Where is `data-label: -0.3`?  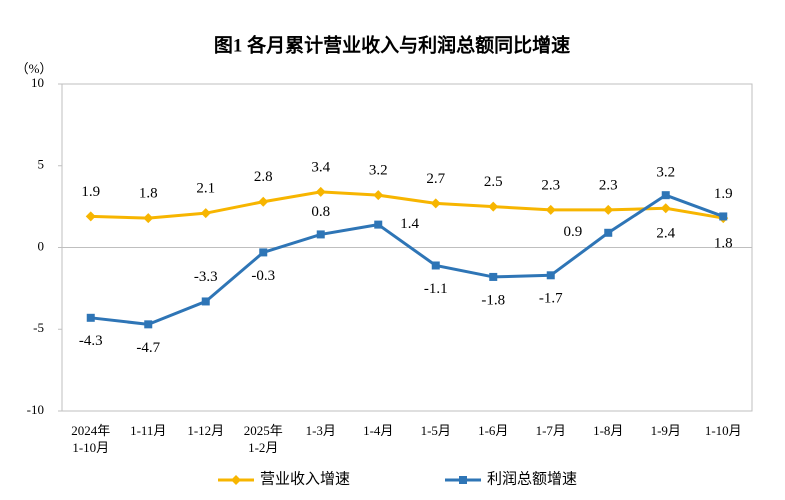 data-label: -0.3 is located at coordinates (263, 276).